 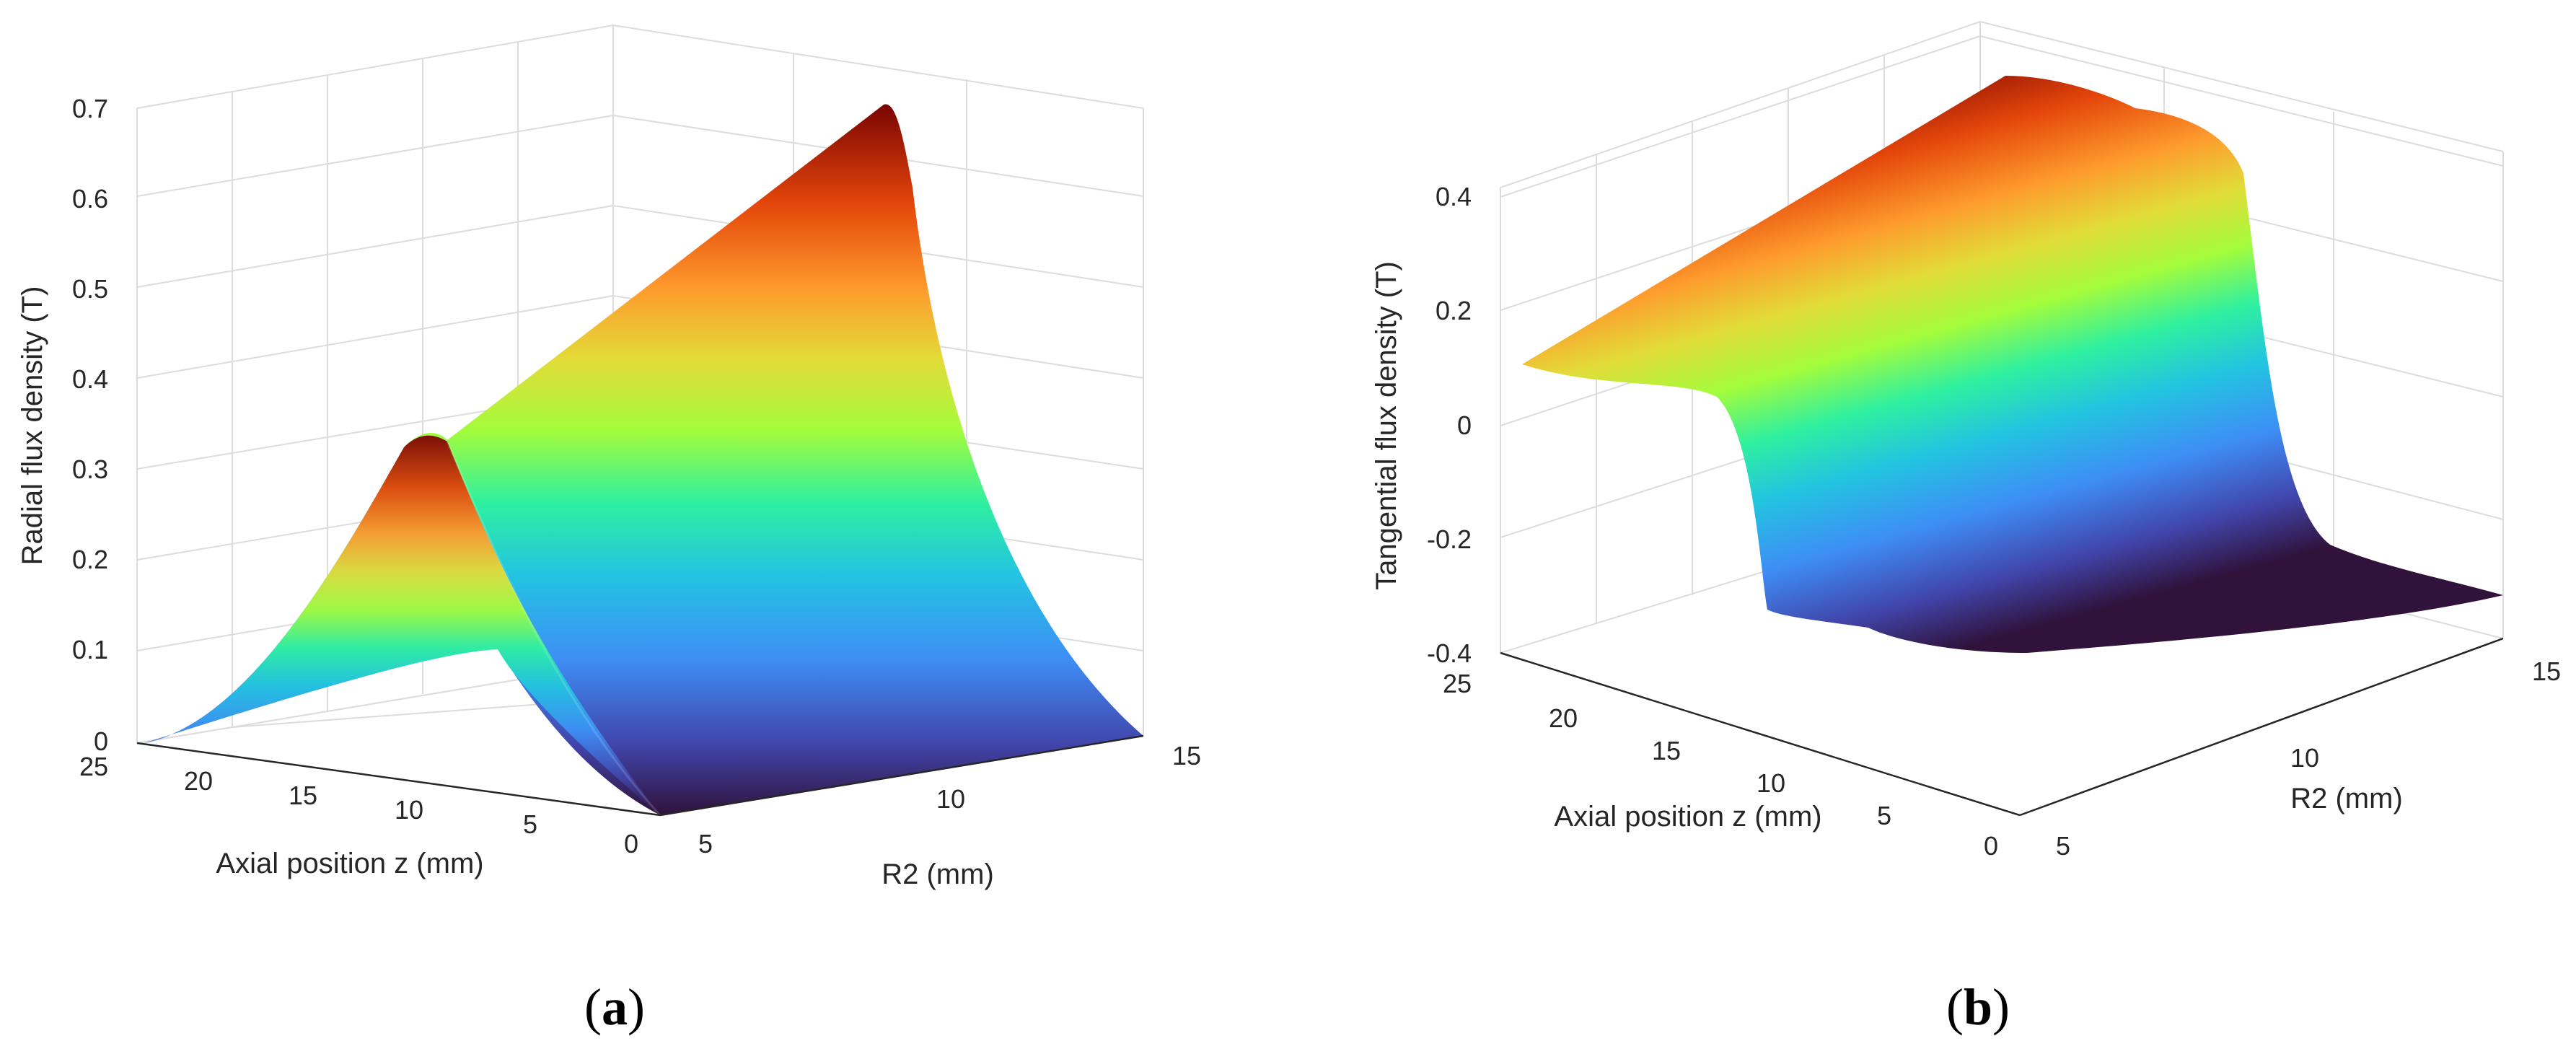 I want to click on ztick: 0.1, so click(x=90, y=649).